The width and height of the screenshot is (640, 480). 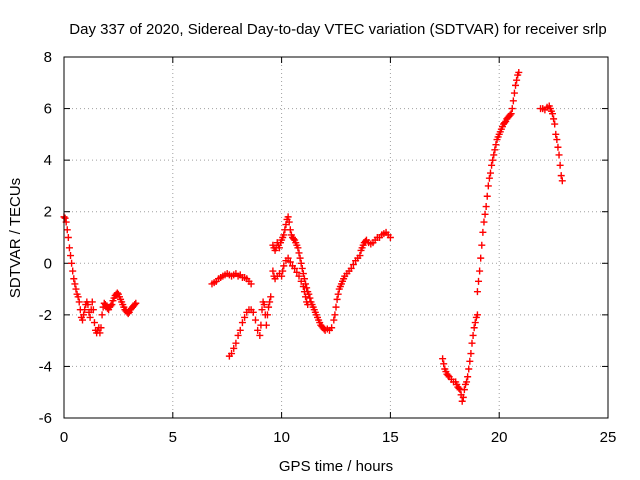 What do you see at coordinates (499, 437) in the screenshot?
I see `x-tick-label: 20` at bounding box center [499, 437].